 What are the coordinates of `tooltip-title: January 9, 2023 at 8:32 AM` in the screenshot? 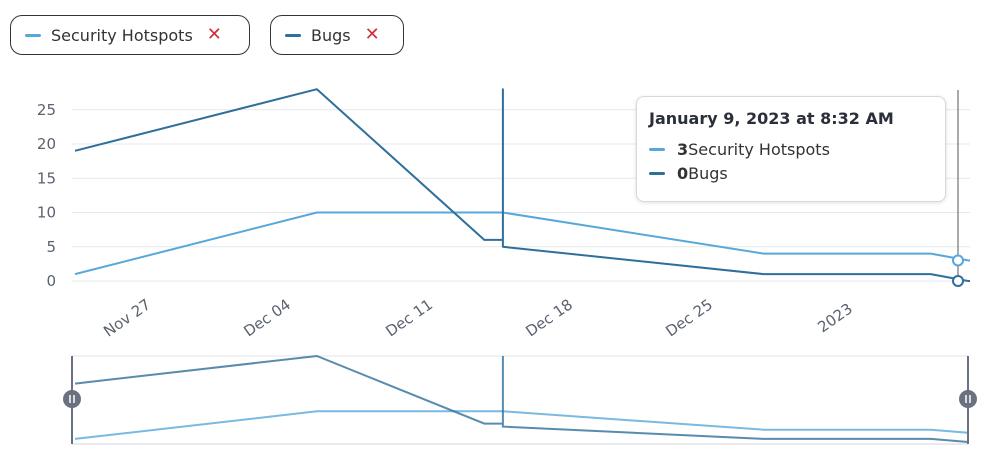 It's located at (771, 118).